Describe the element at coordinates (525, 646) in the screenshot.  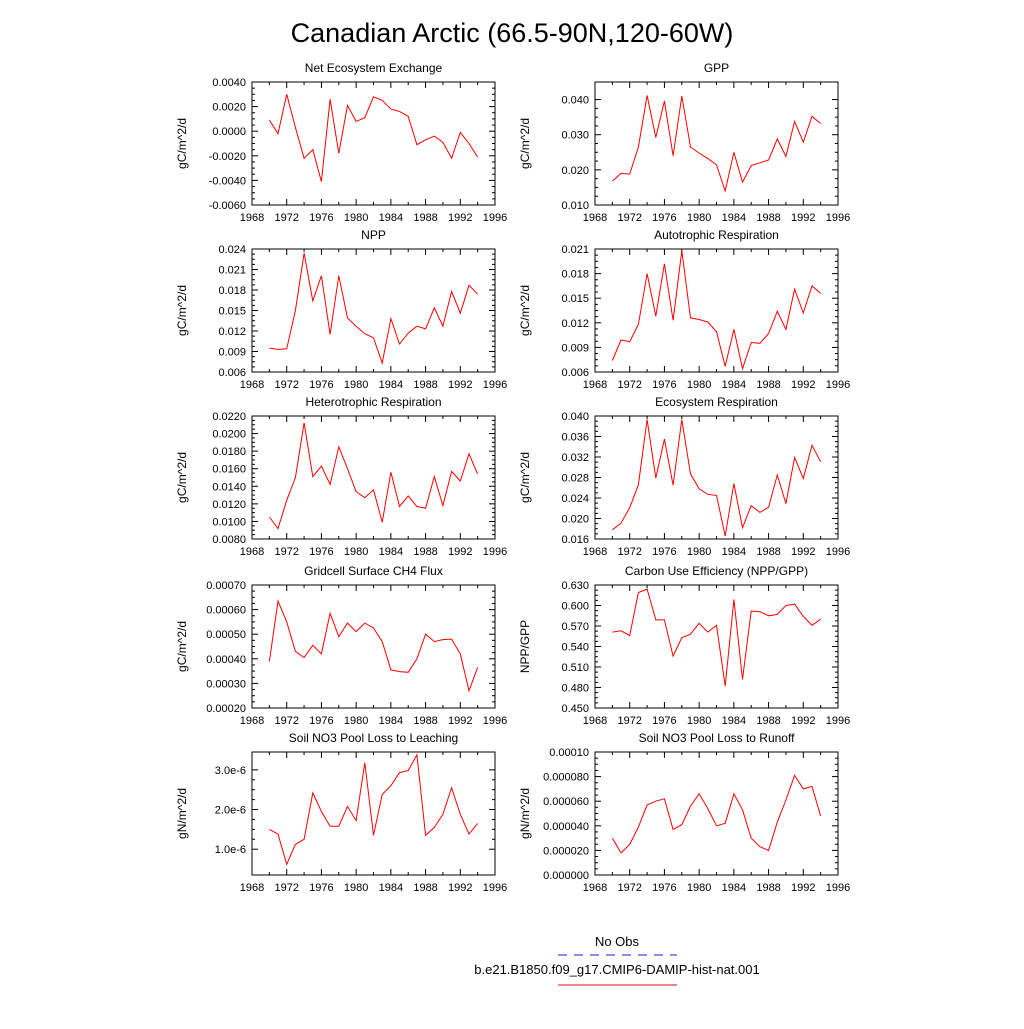
I see `y-axis-label: NPP/GPP` at that location.